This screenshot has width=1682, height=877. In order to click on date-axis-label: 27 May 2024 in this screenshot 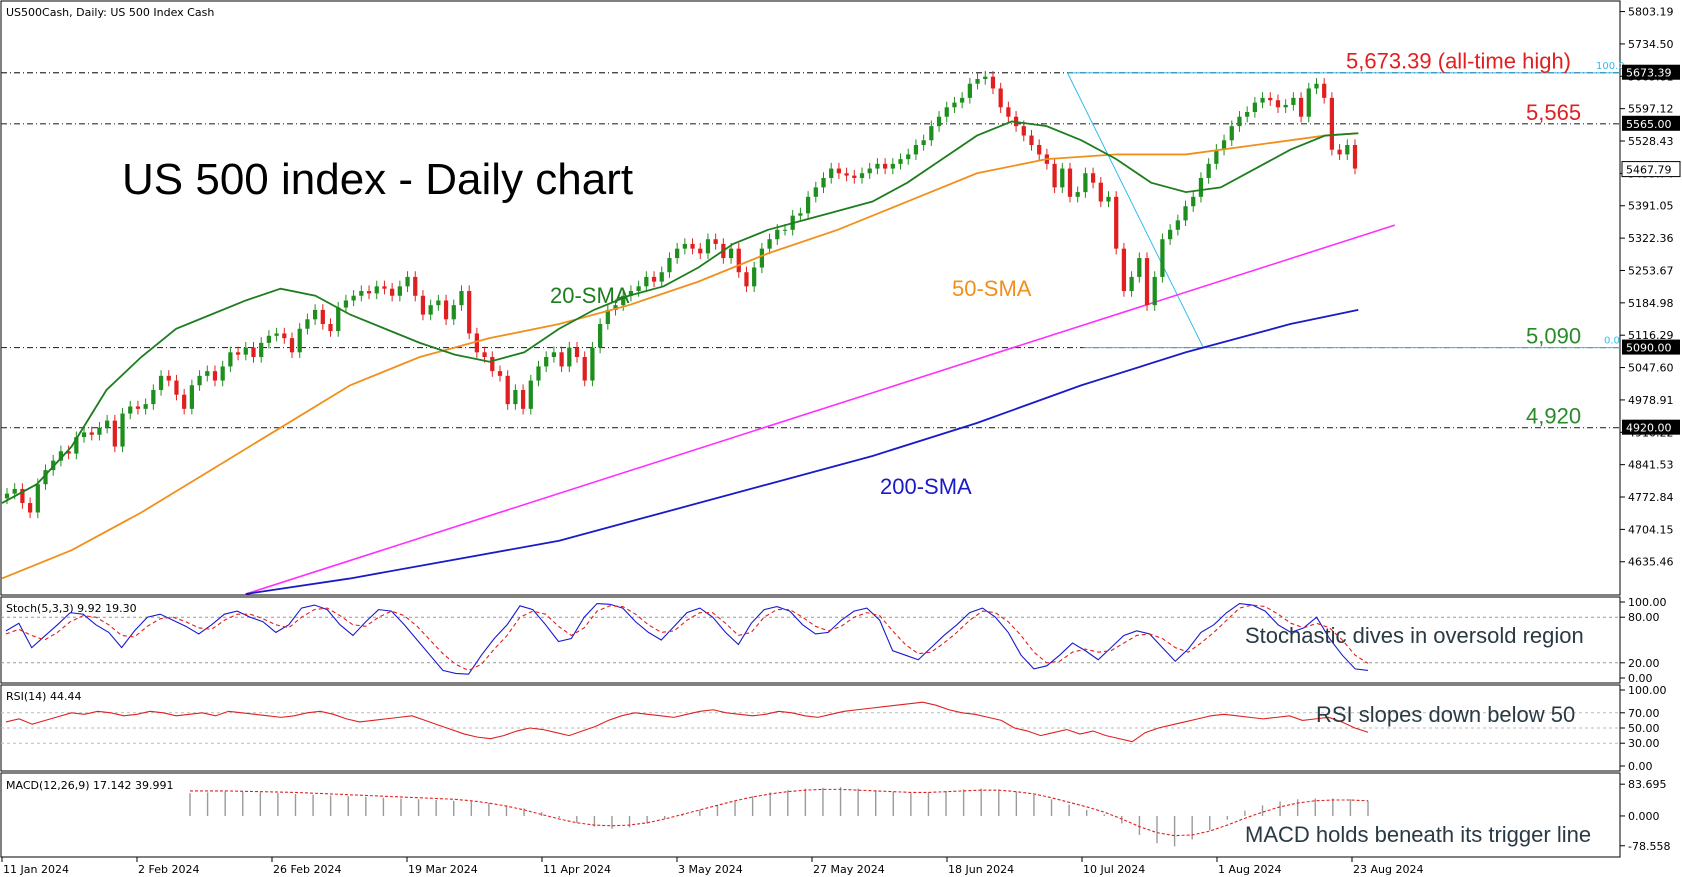, I will do `click(849, 869)`.